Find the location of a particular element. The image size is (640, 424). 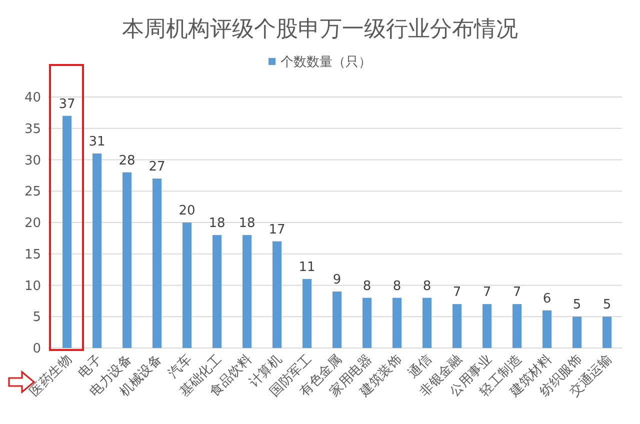

data-label: 11 is located at coordinates (307, 267).